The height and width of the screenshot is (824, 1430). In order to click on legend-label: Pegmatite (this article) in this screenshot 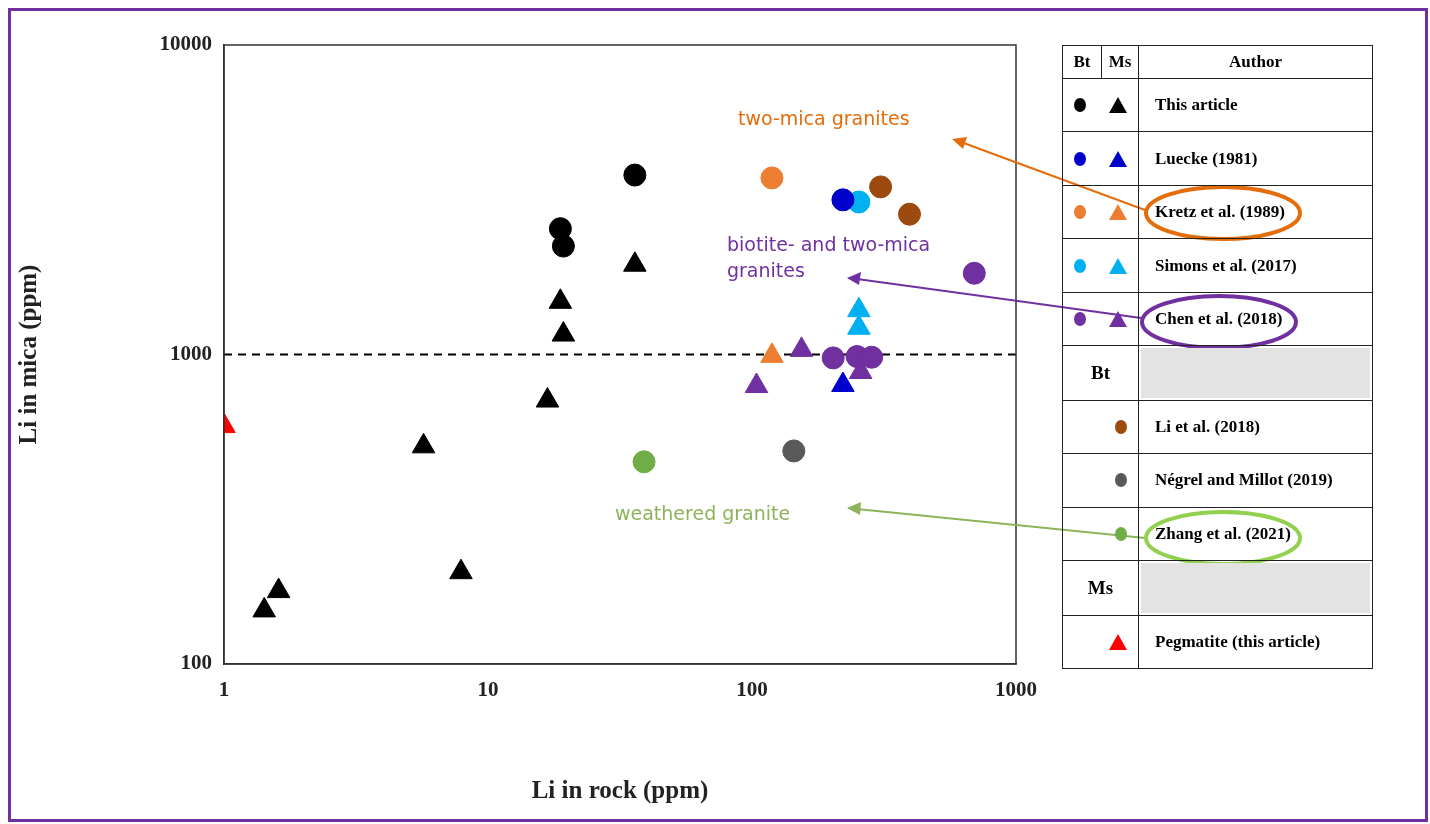, I will do `click(1255, 642)`.